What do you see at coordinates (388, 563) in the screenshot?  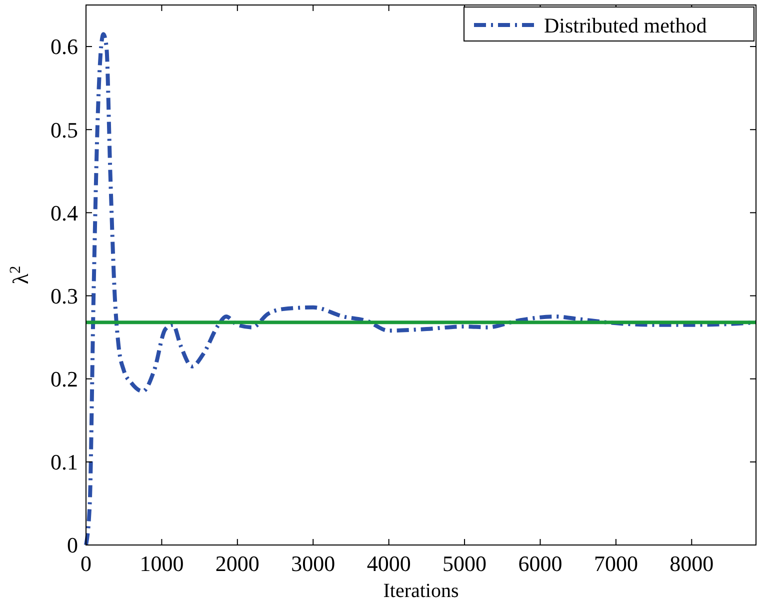 I see `x-tick-label: 4000` at bounding box center [388, 563].